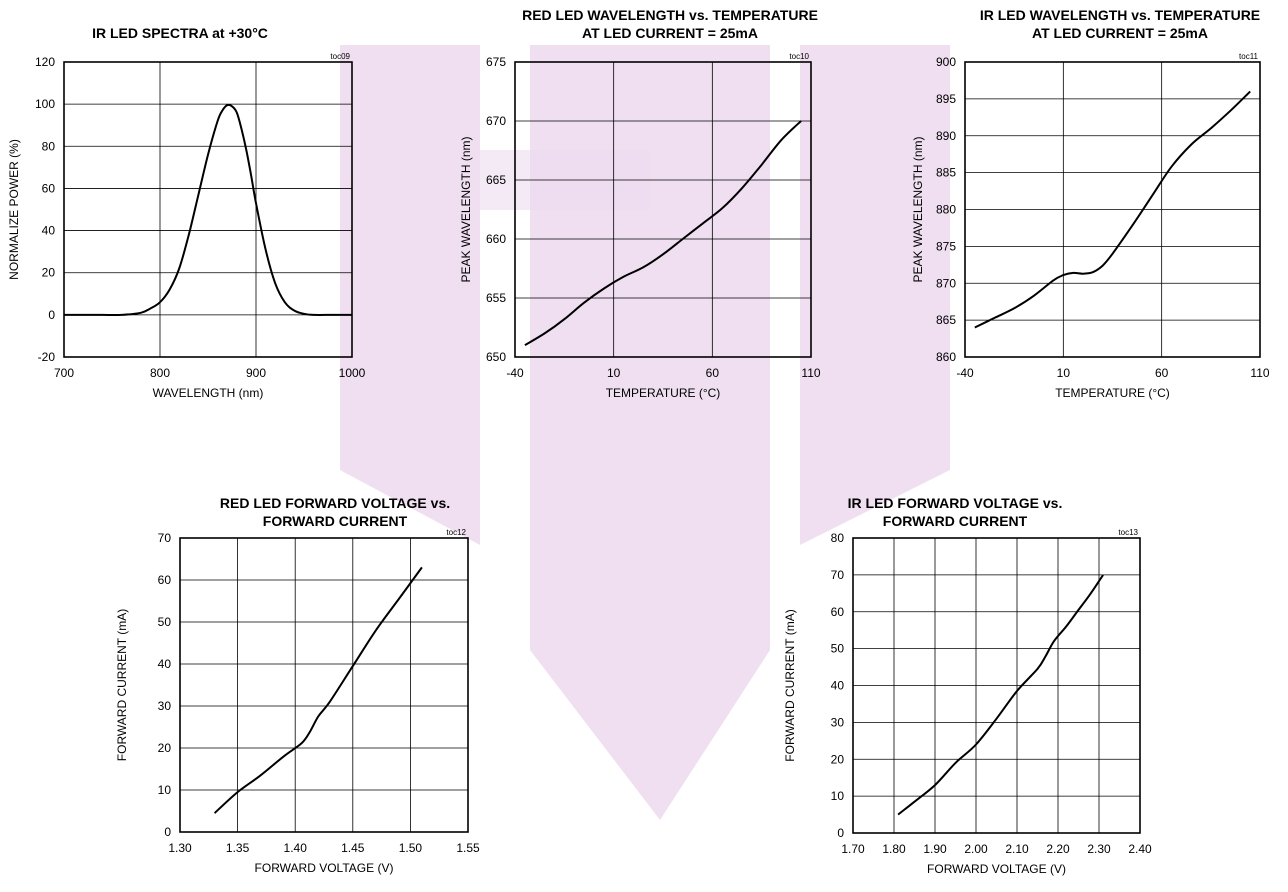 This screenshot has width=1288, height=892. What do you see at coordinates (799, 56) in the screenshot?
I see `figure-tag: toc10` at bounding box center [799, 56].